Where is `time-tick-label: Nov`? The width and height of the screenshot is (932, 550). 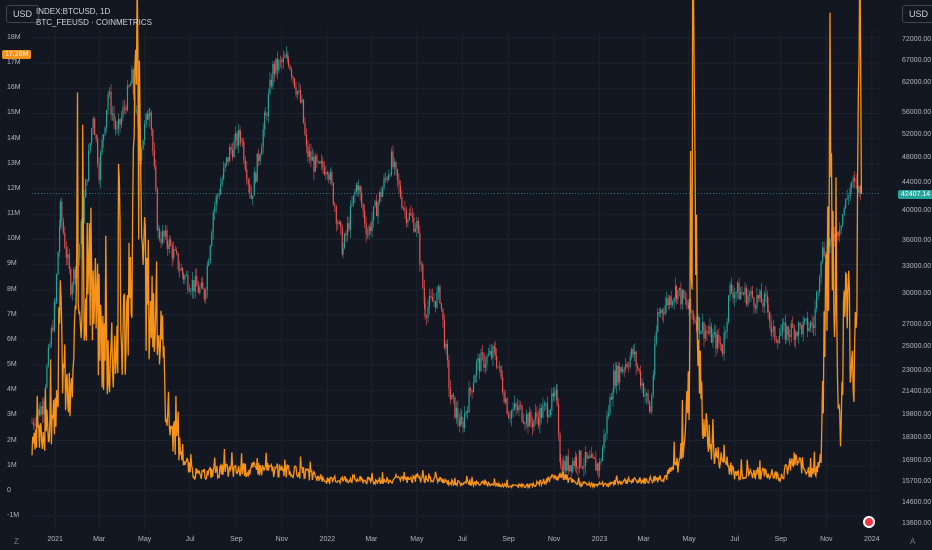
time-tick-label: Nov is located at coordinates (554, 539).